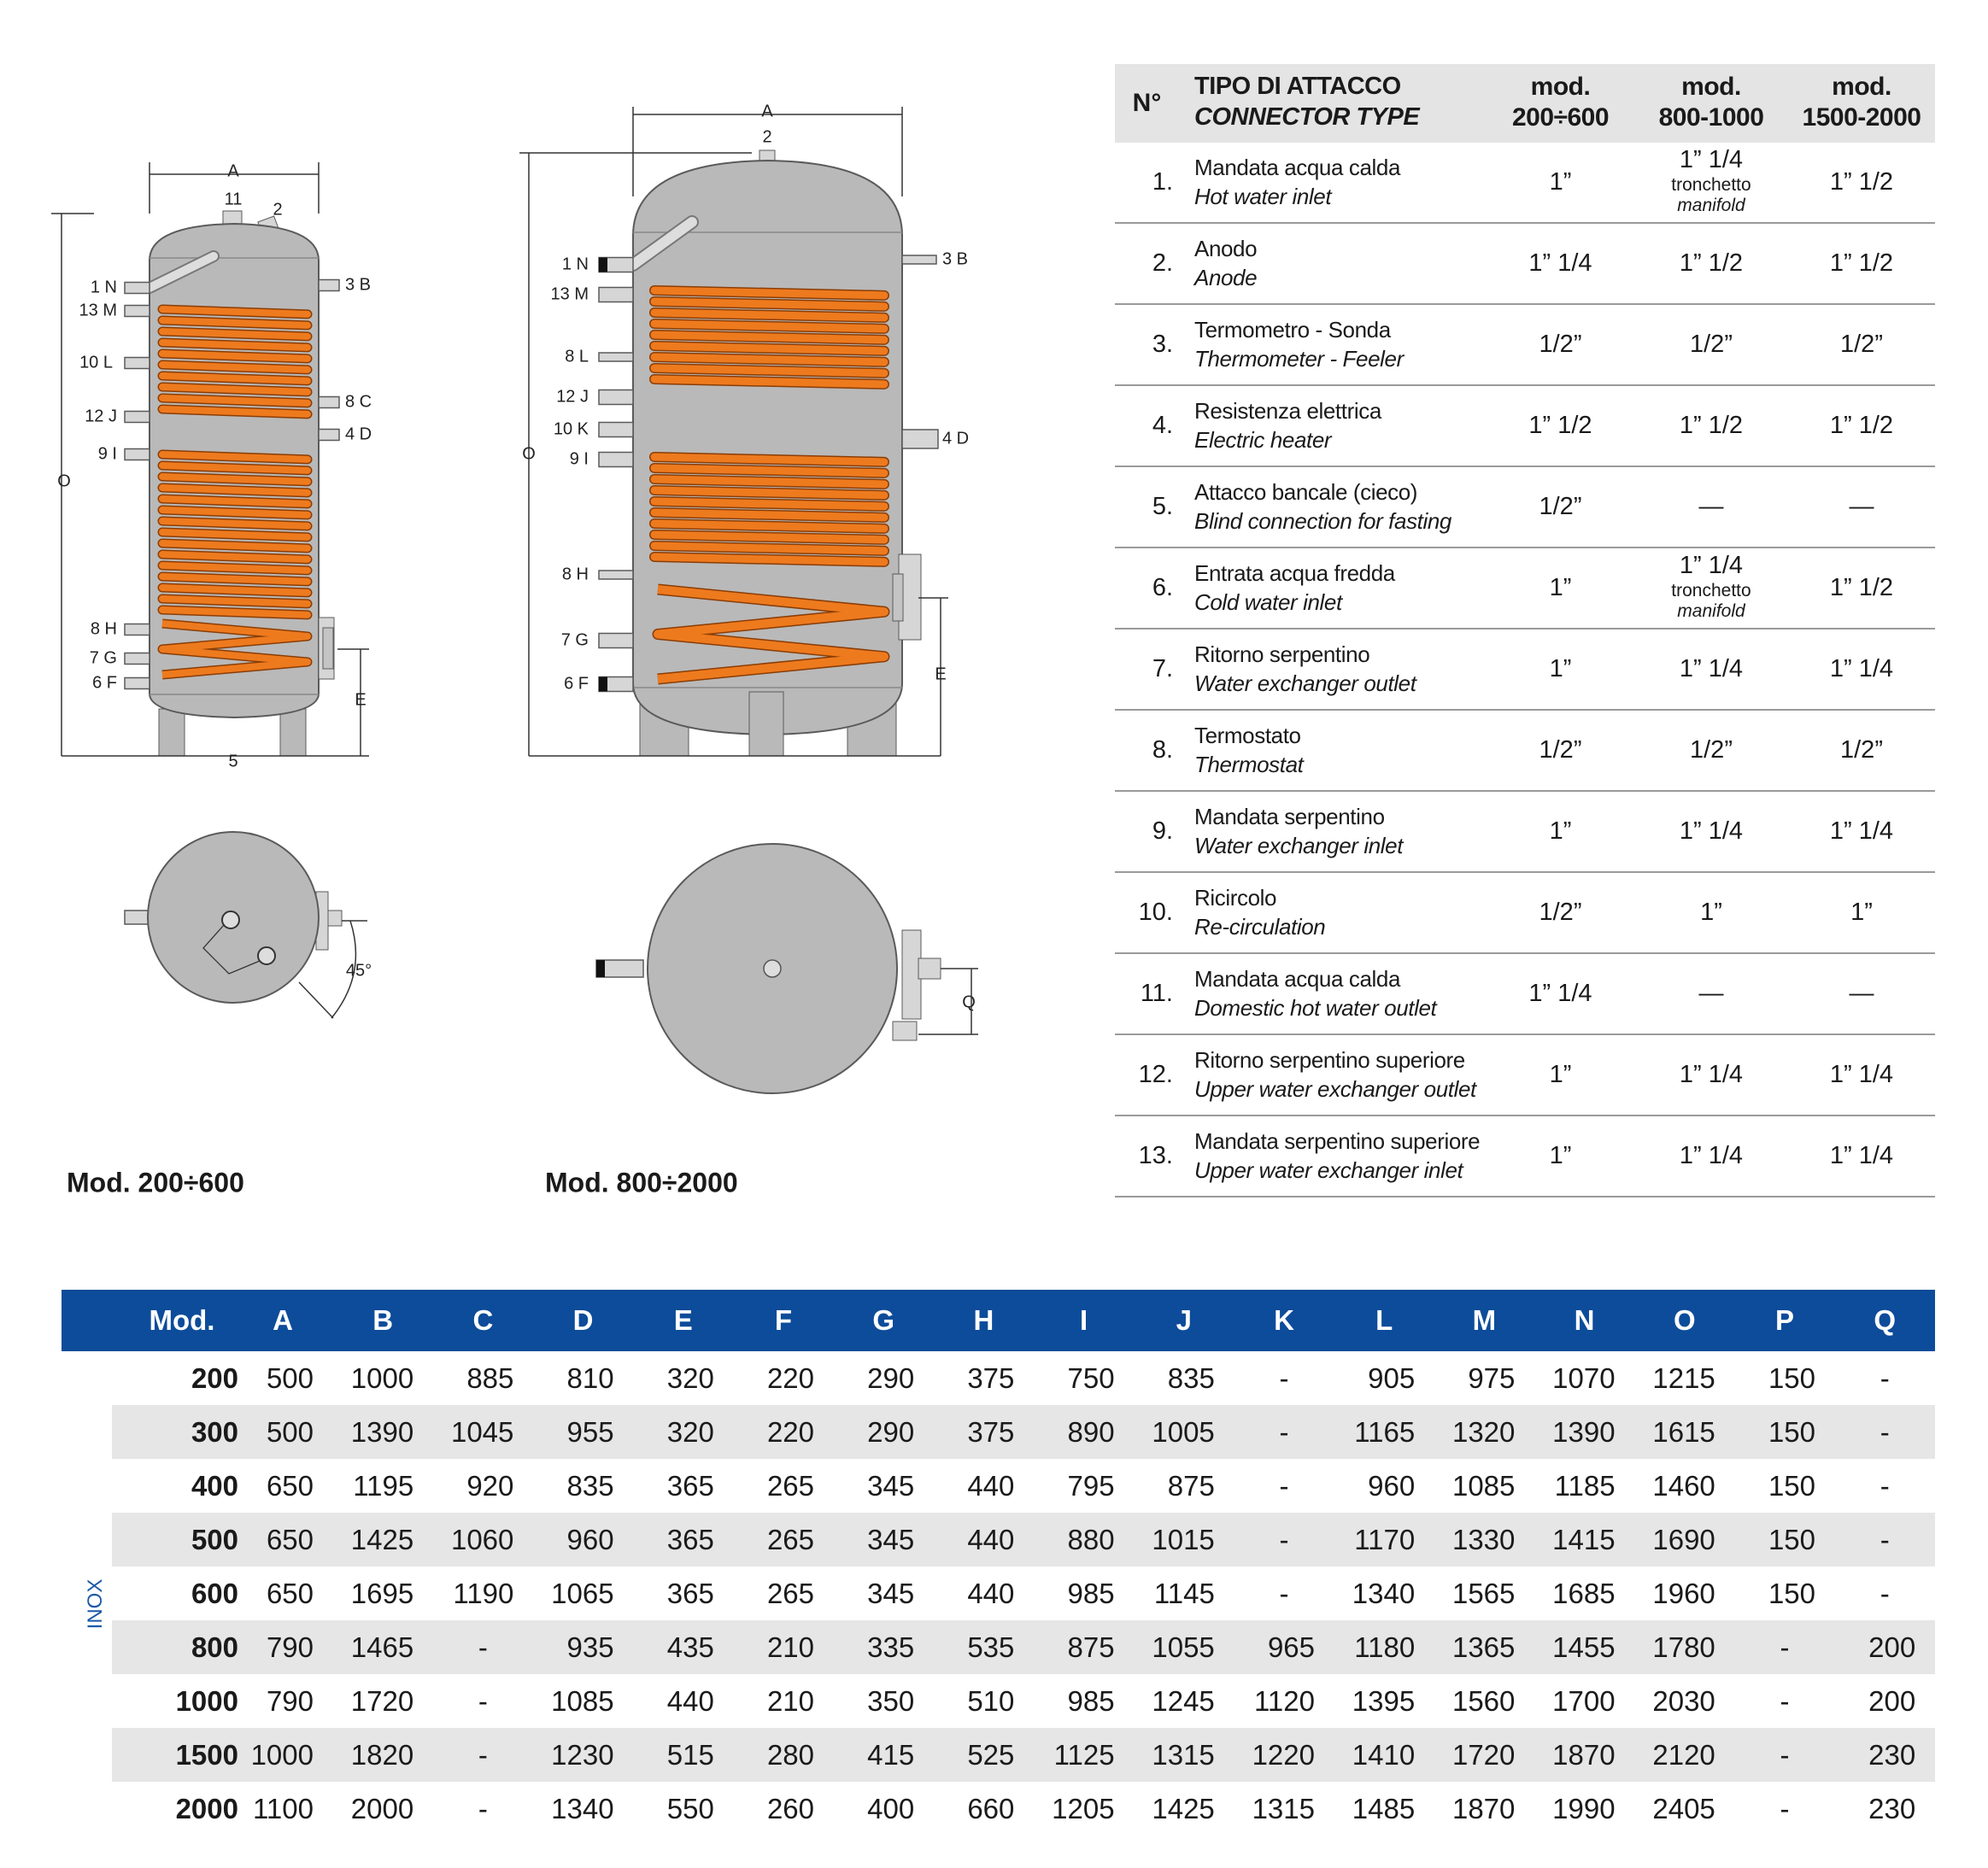  What do you see at coordinates (1711, 993) in the screenshot?
I see `connector-size: —` at bounding box center [1711, 993].